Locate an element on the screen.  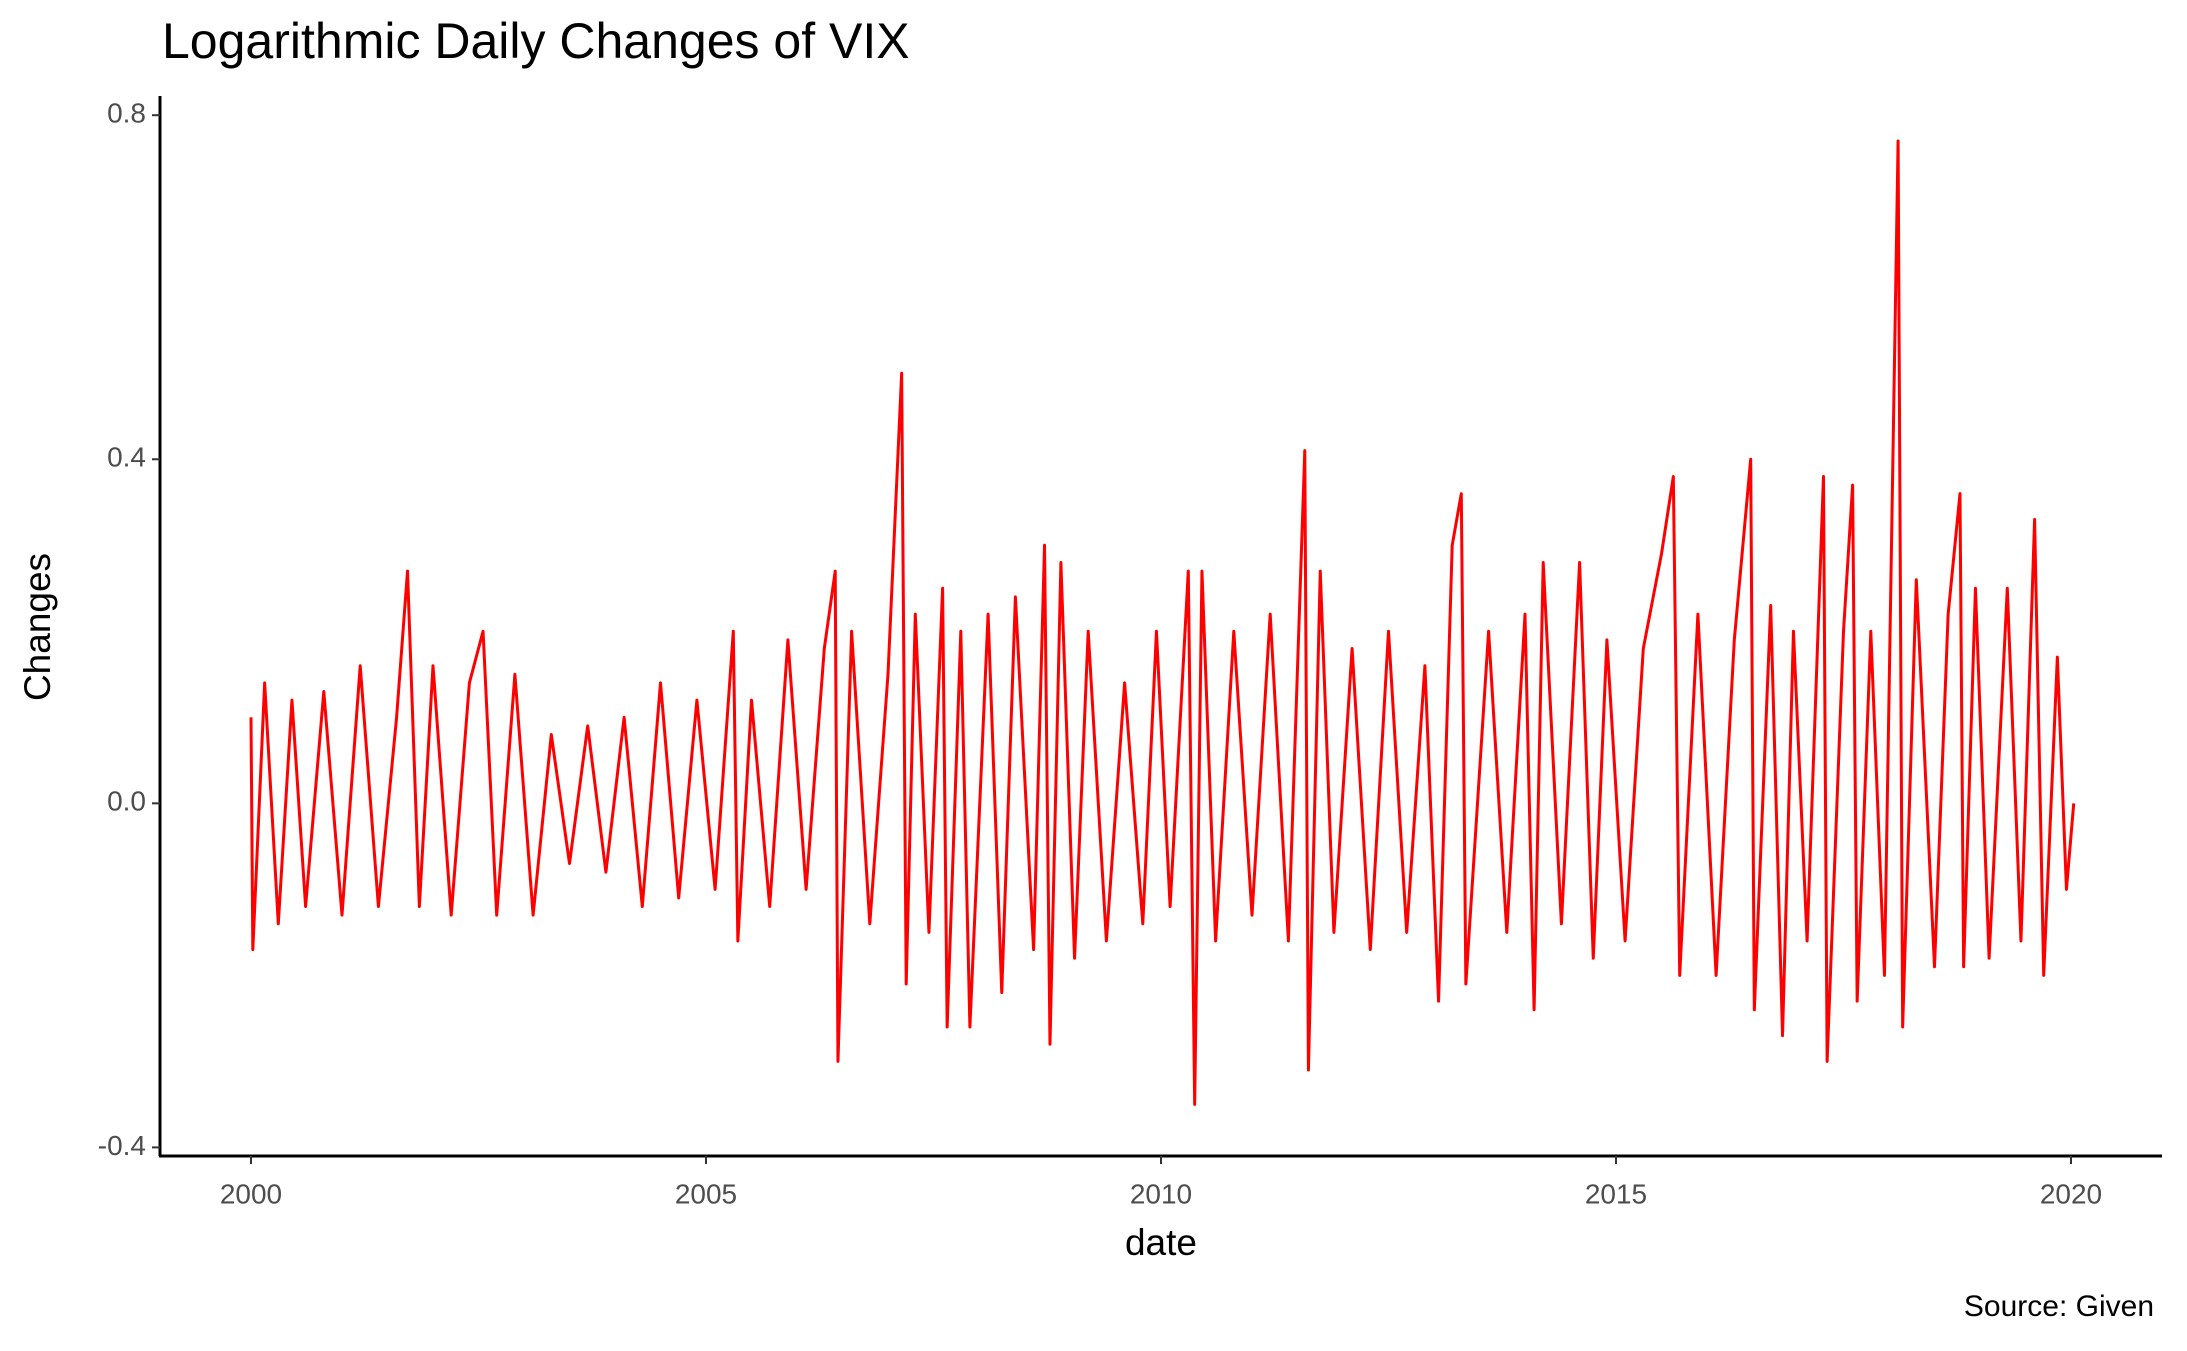
y-tick-label: -0.4 is located at coordinates (122, 1145).